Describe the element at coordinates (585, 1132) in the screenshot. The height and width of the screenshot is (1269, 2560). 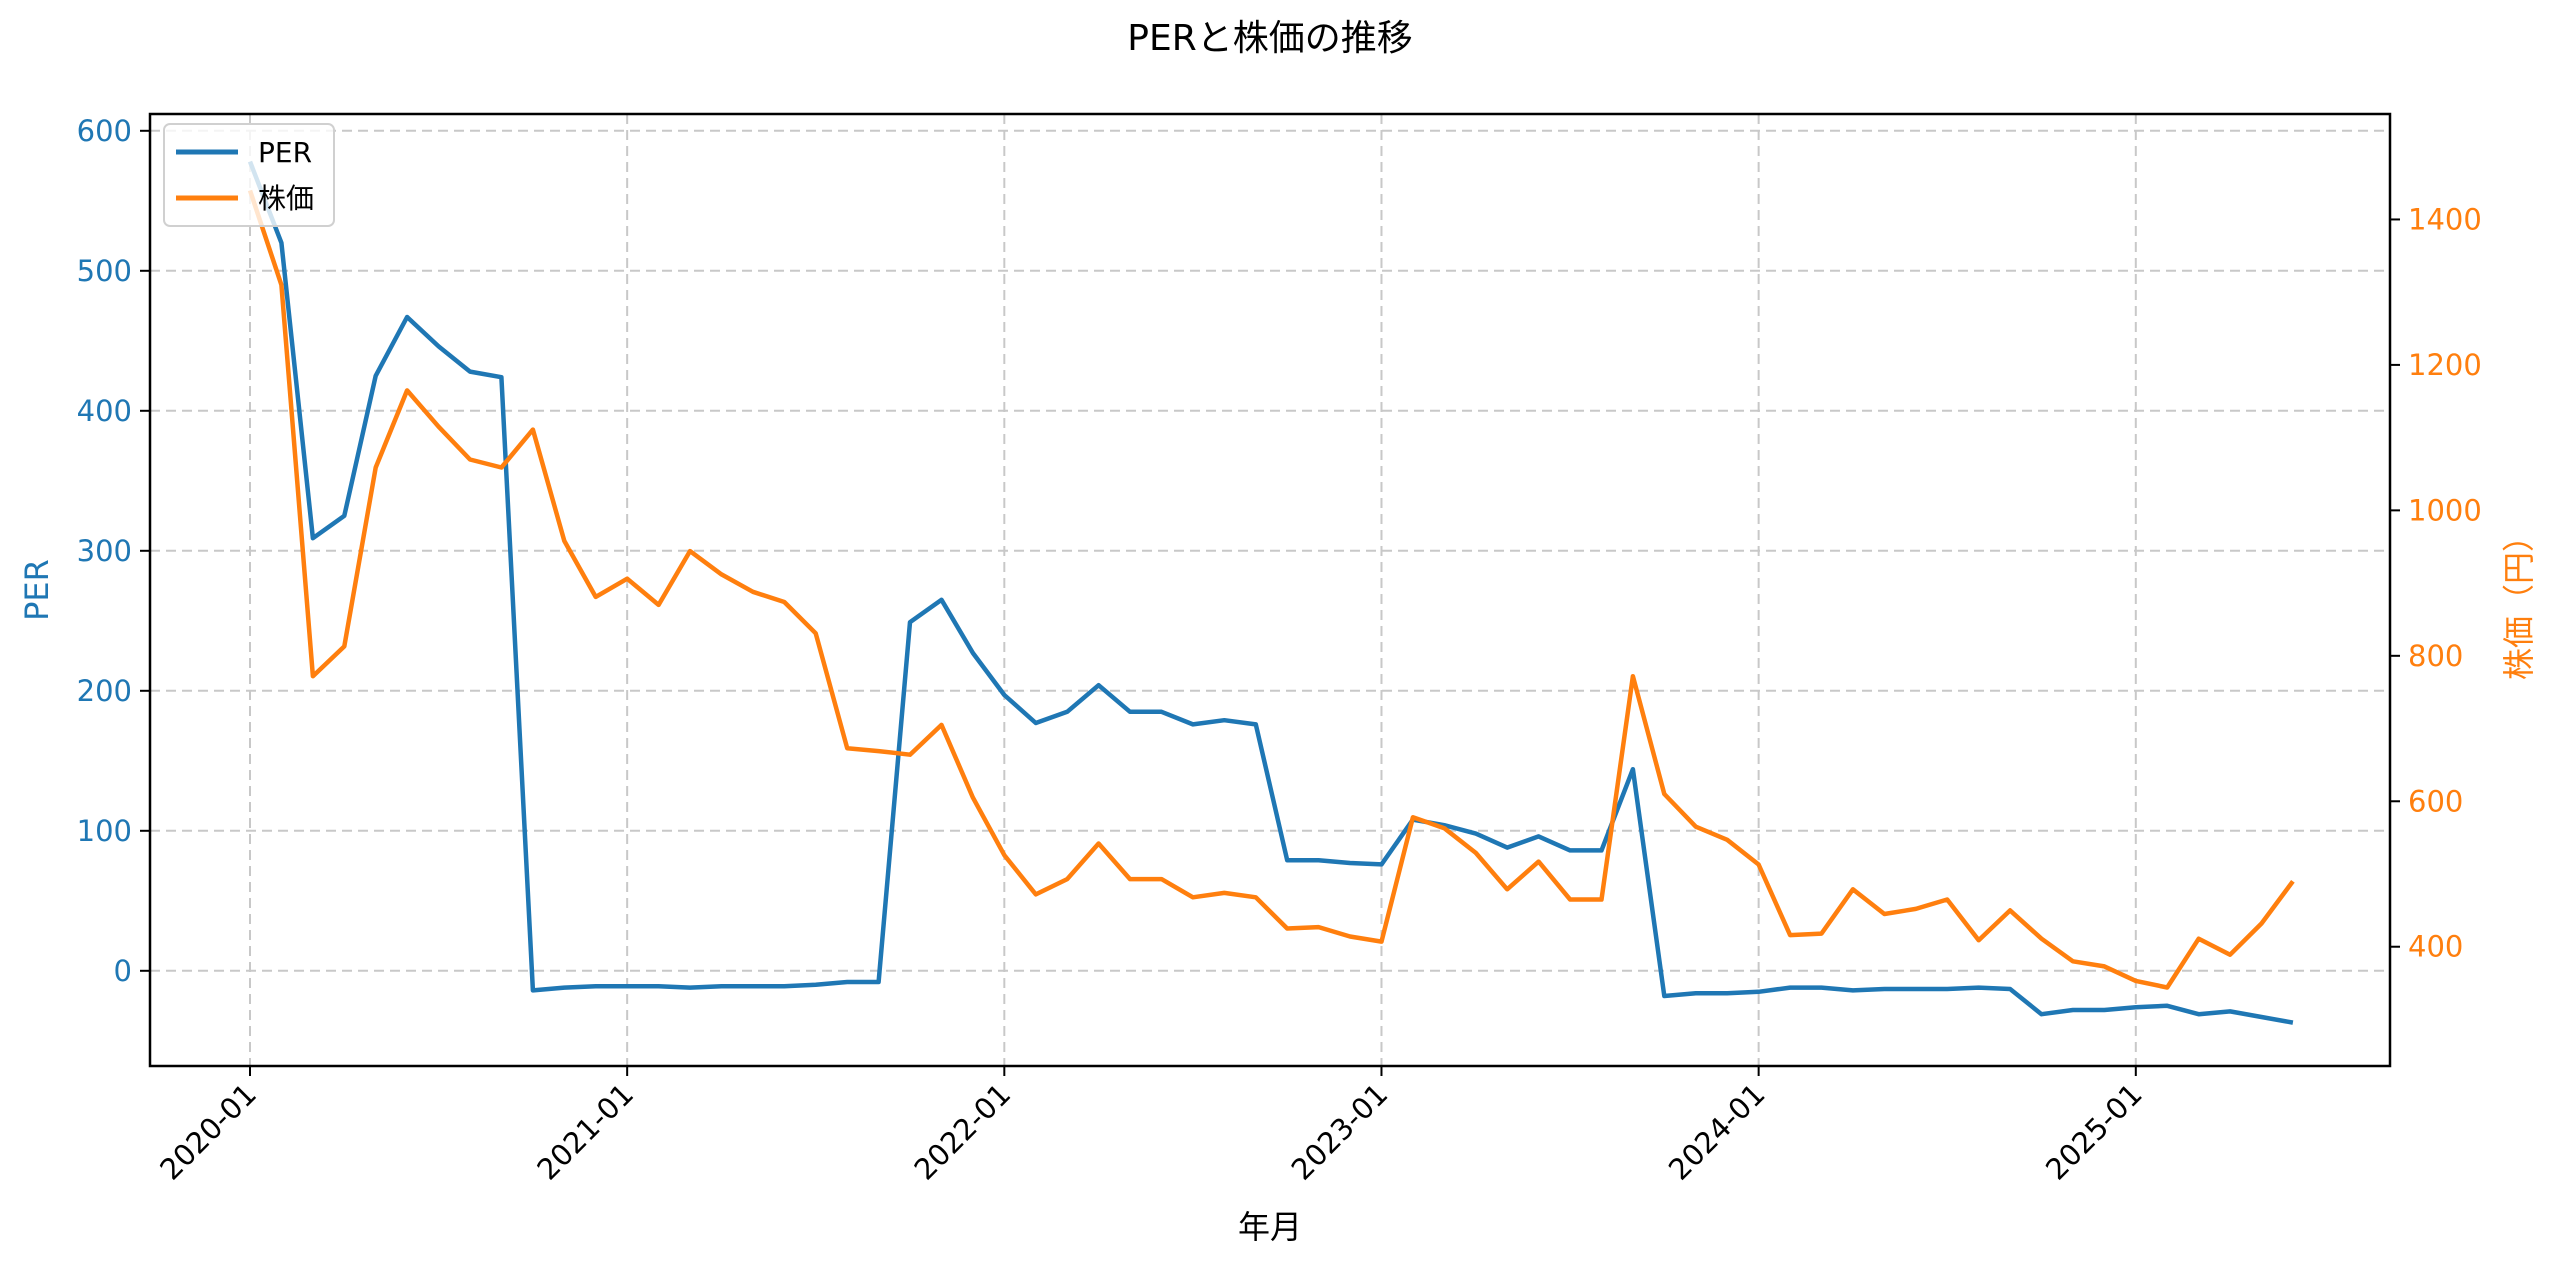
I see `x-tick-label: 2021-01` at that location.